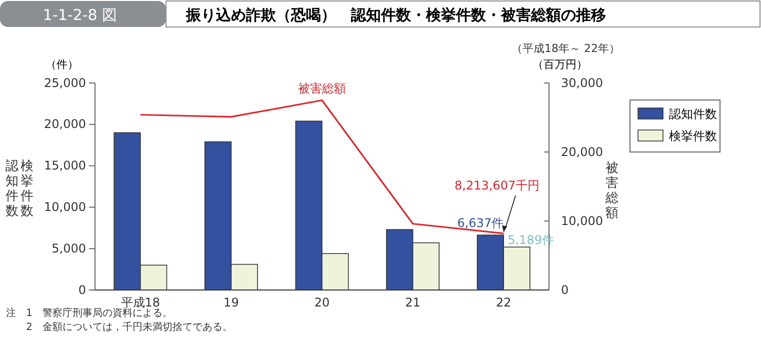  What do you see at coordinates (611, 191) in the screenshot?
I see `y2-axis-title: 被害総額` at bounding box center [611, 191].